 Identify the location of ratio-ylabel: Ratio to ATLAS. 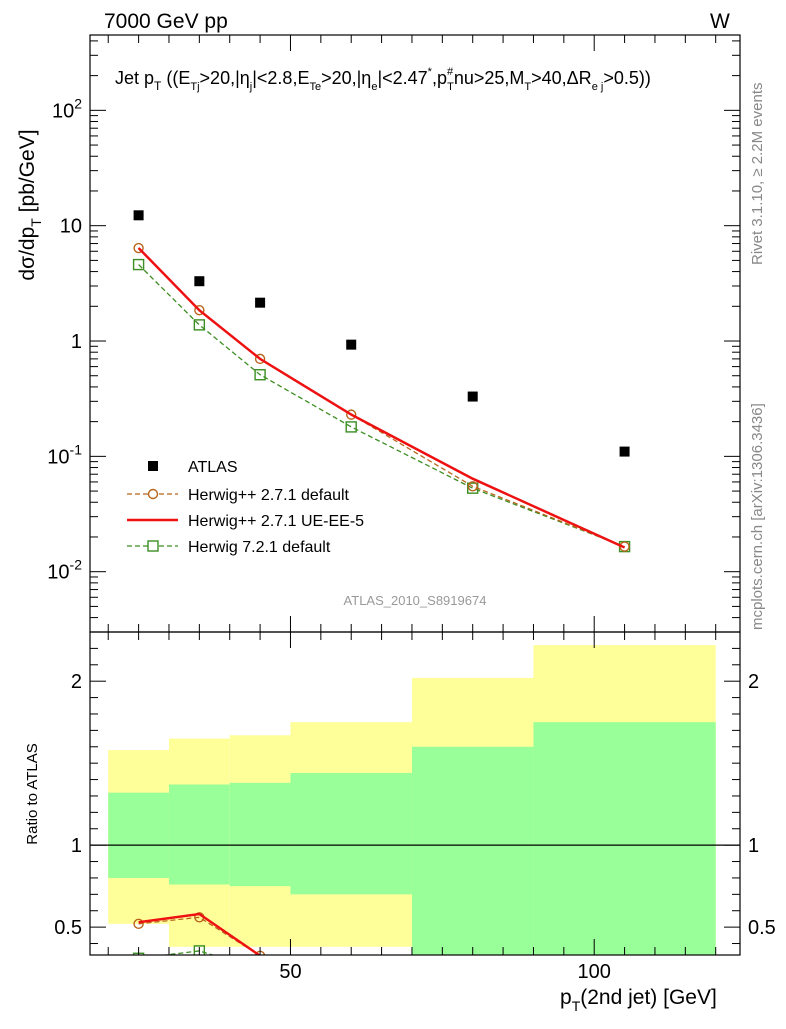
(32, 793).